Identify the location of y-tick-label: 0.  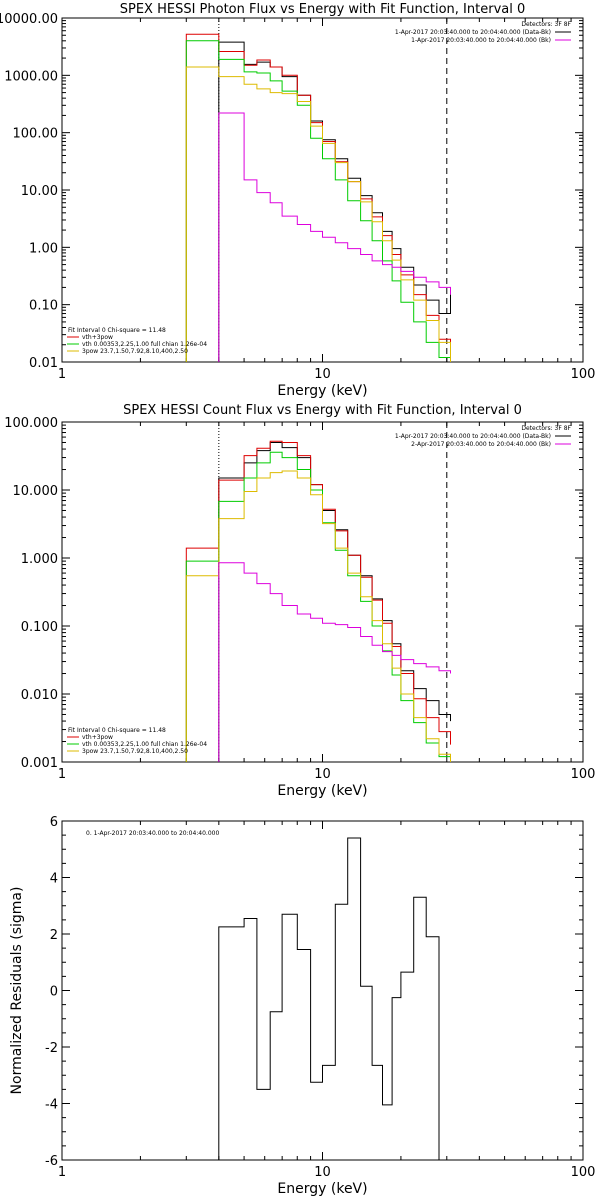
(54, 992).